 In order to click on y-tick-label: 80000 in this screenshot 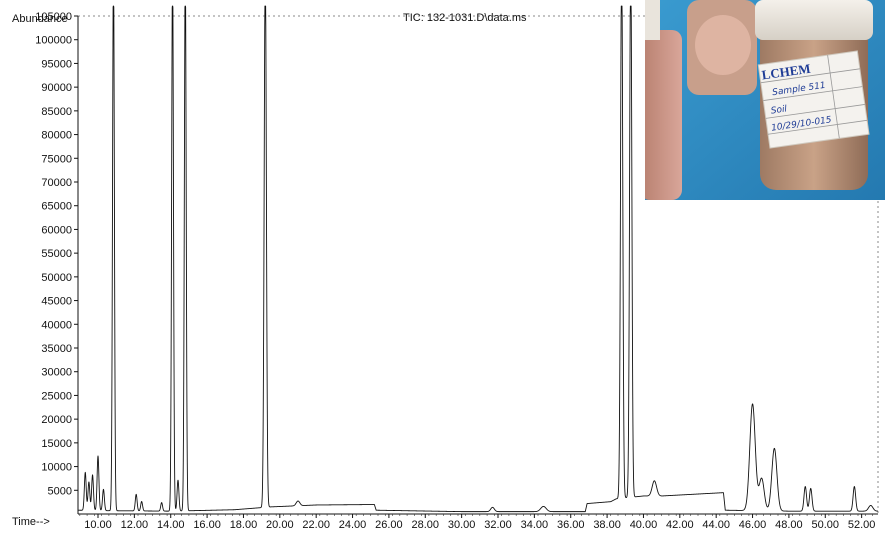, I will do `click(56, 136)`.